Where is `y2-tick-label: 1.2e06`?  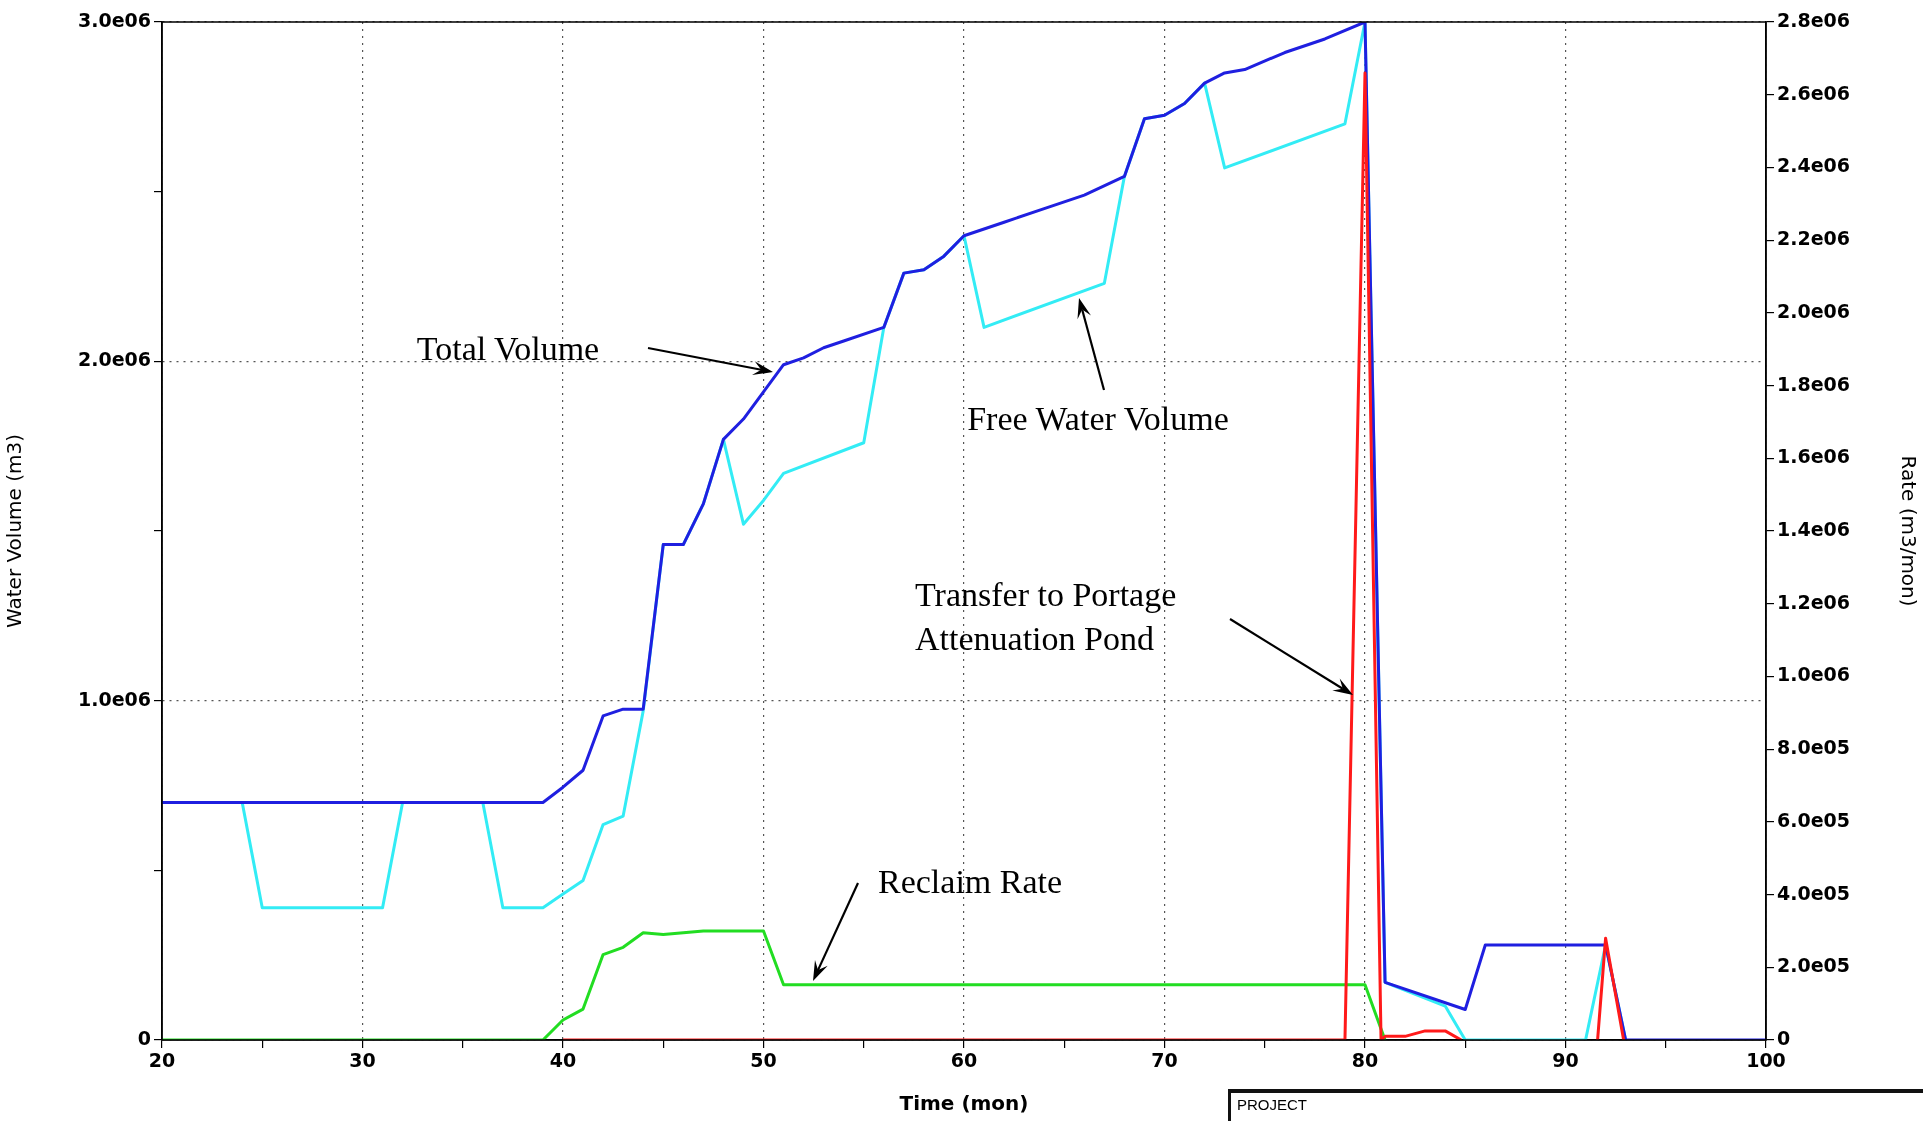 y2-tick-label: 1.2e06 is located at coordinates (1813, 601).